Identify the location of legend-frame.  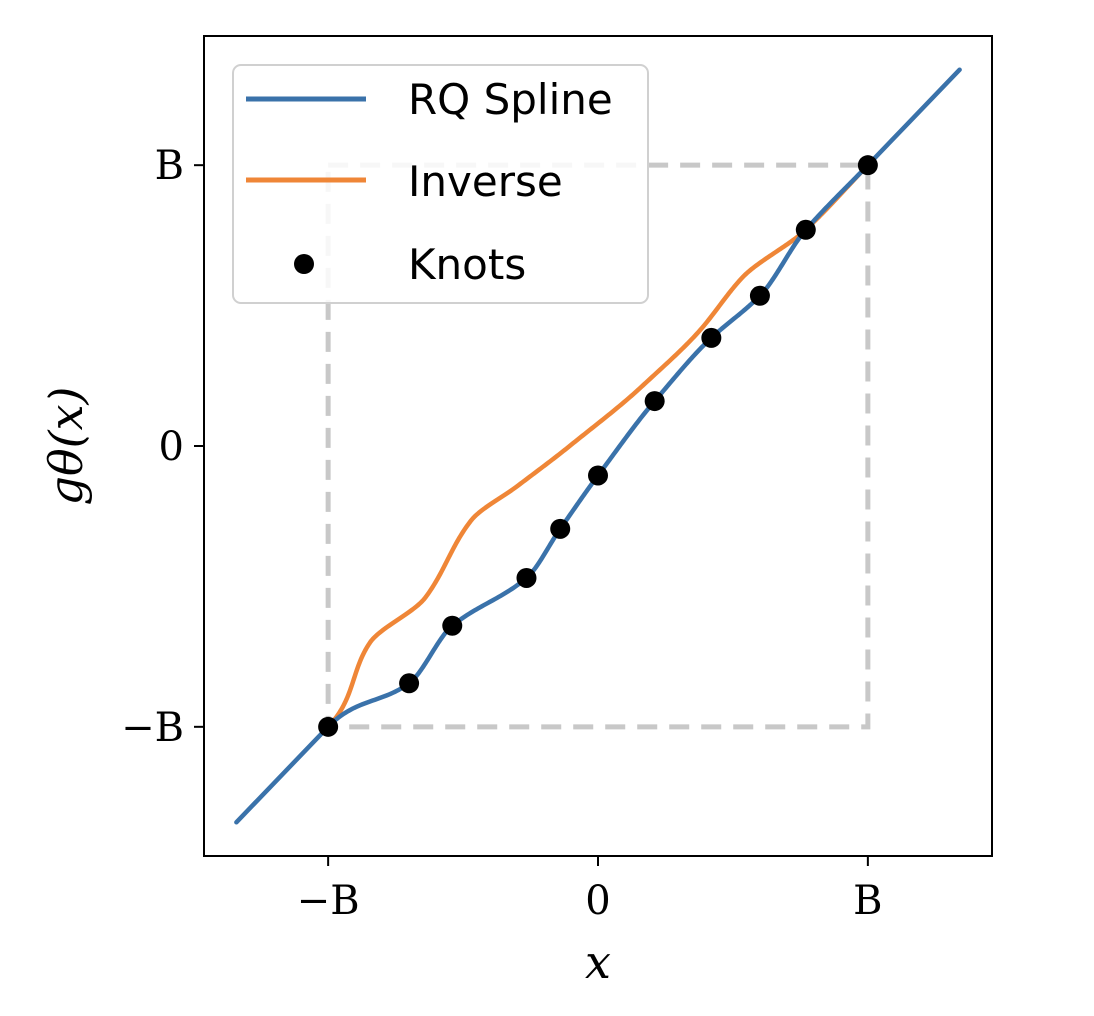
(440, 184).